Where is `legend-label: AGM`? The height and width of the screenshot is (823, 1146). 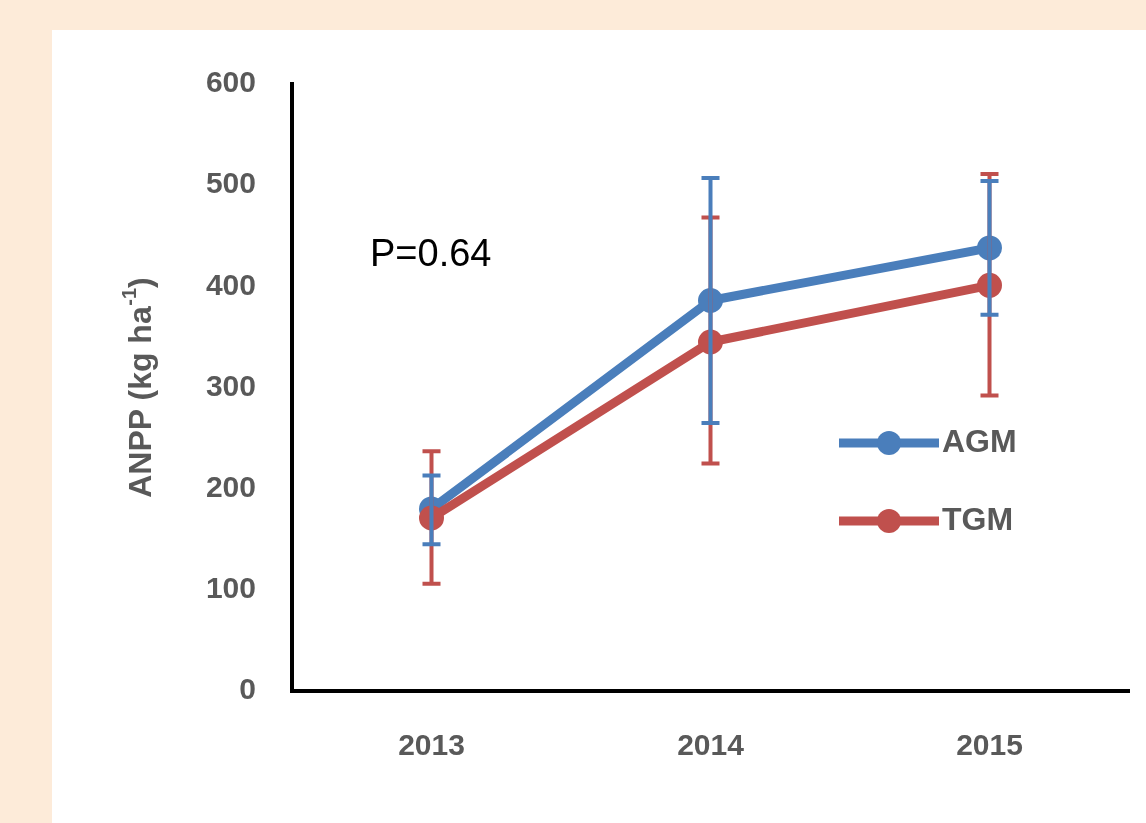
legend-label: AGM is located at coordinates (979, 440).